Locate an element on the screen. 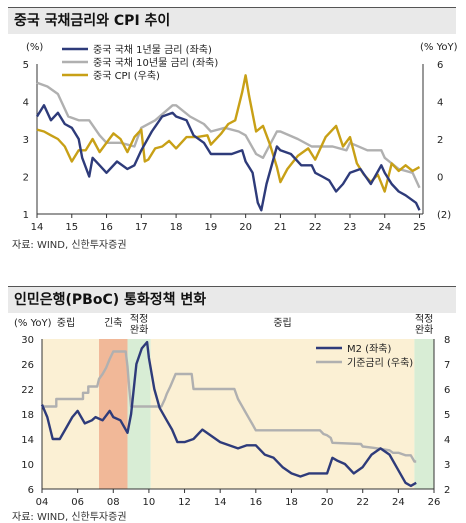 The width and height of the screenshot is (466, 523). chart2-regime-label-4: 완화 is located at coordinates (424, 330).